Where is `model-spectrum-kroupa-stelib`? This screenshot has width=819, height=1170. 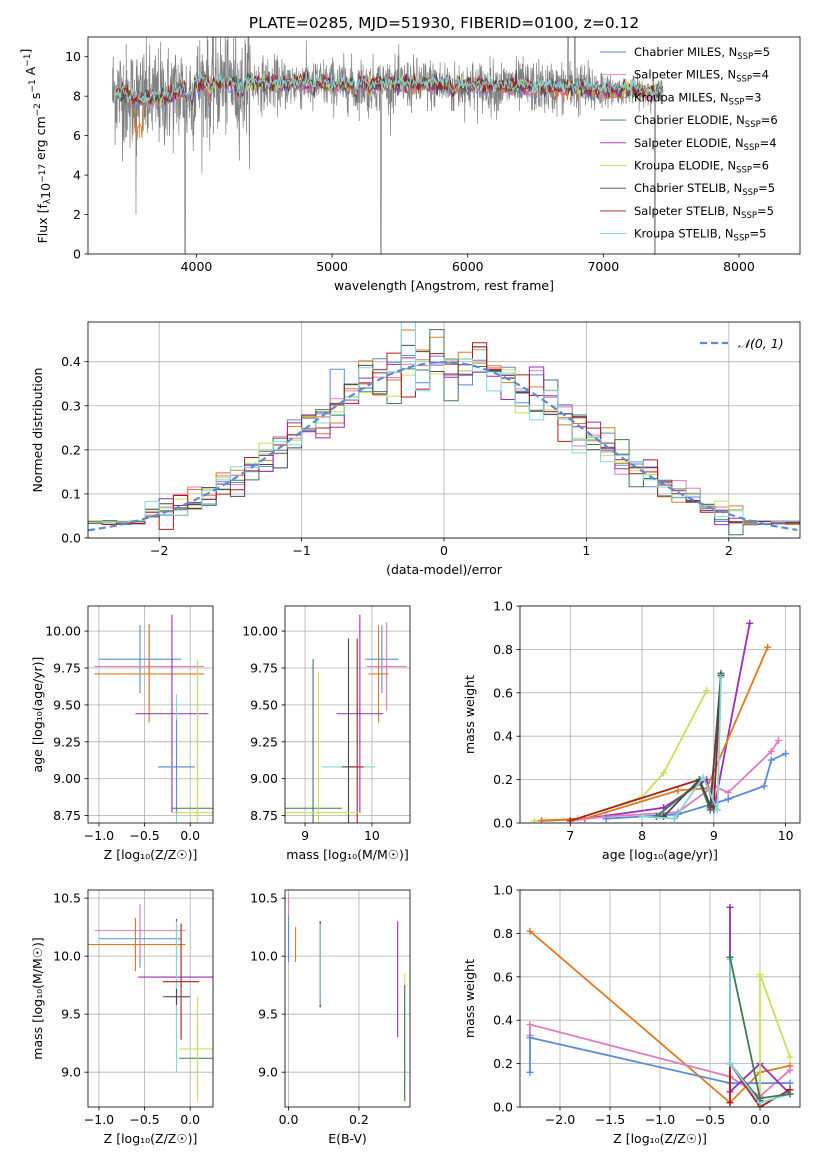 model-spectrum-kroupa-stelib is located at coordinates (387, 89).